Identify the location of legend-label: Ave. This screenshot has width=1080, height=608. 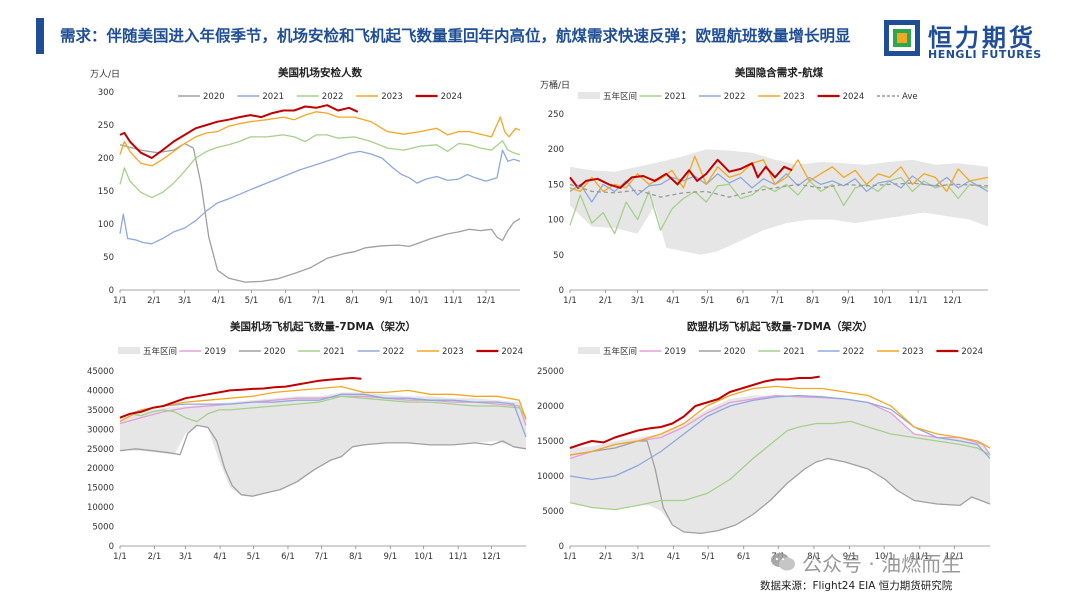
(910, 97).